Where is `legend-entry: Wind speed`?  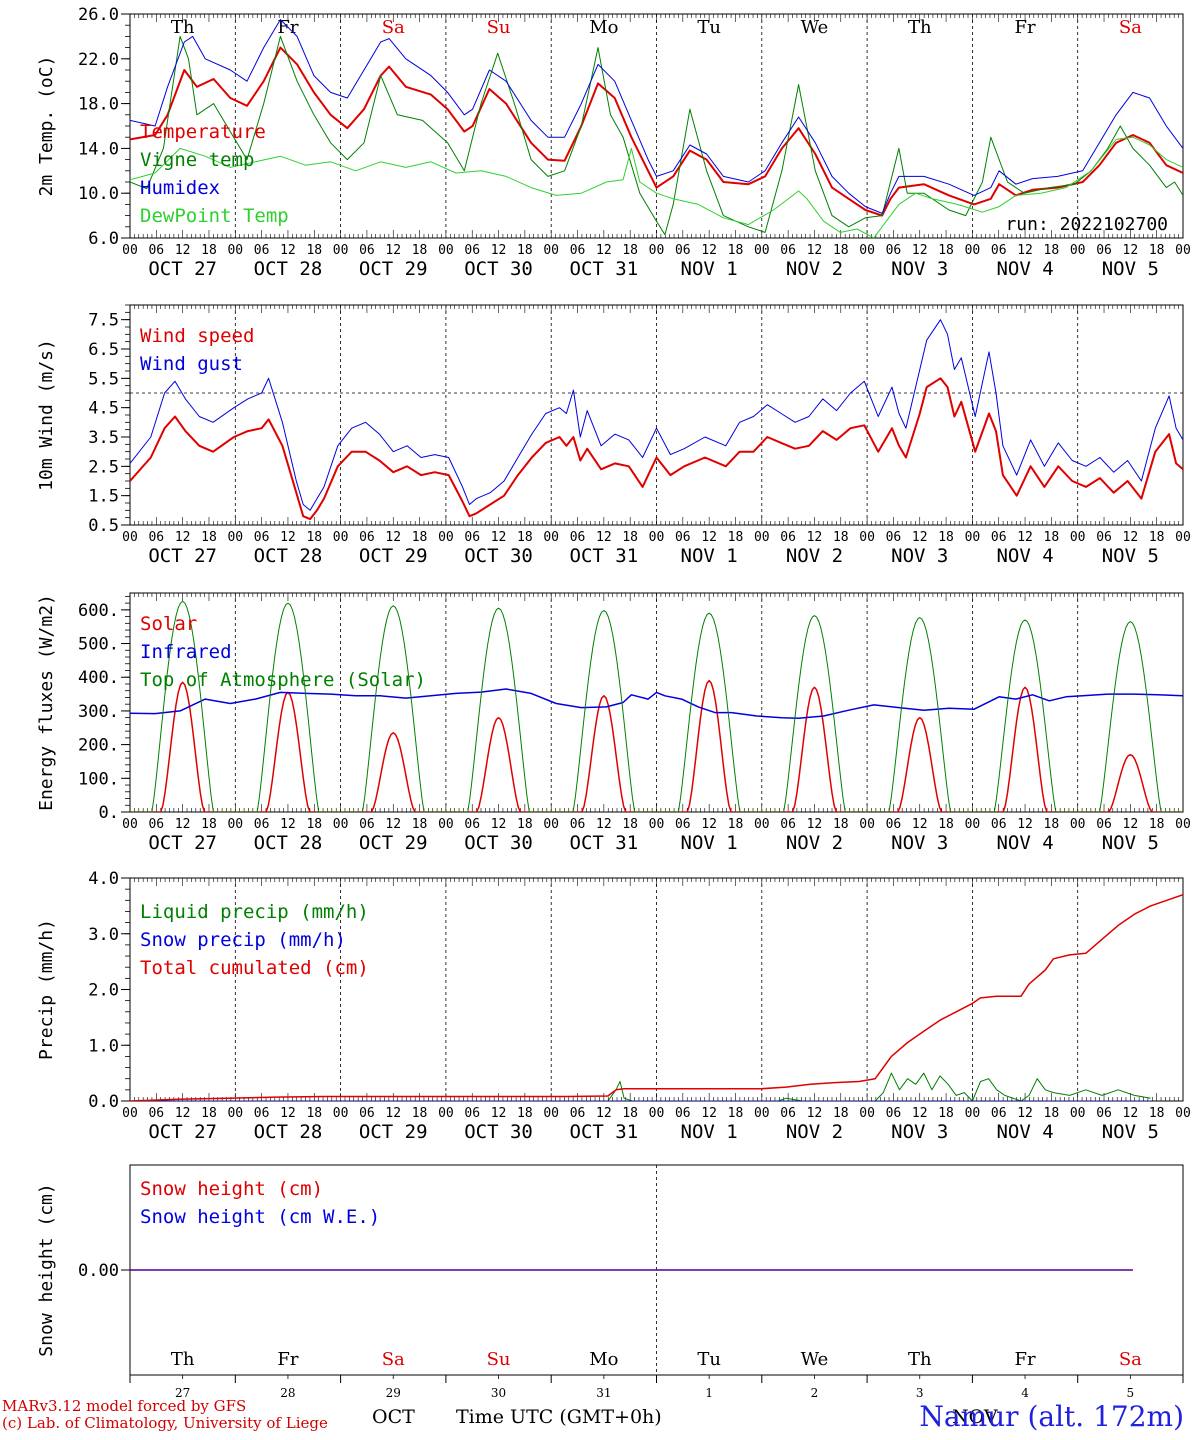 legend-entry: Wind speed is located at coordinates (197, 336).